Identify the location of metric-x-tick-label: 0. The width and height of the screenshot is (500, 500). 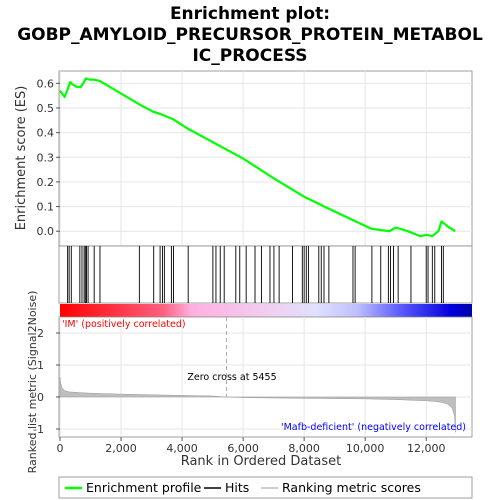
(60, 448).